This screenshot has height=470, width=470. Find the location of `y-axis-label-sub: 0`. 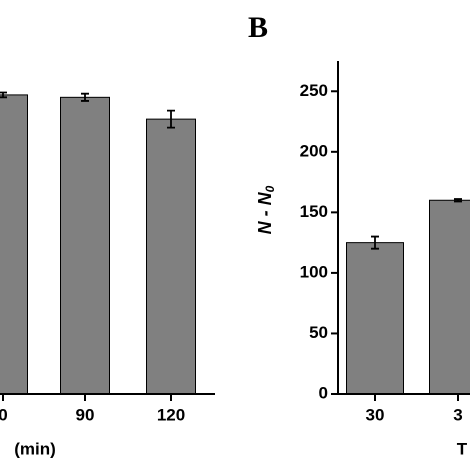

y-axis-label-sub: 0 is located at coordinates (270, 188).